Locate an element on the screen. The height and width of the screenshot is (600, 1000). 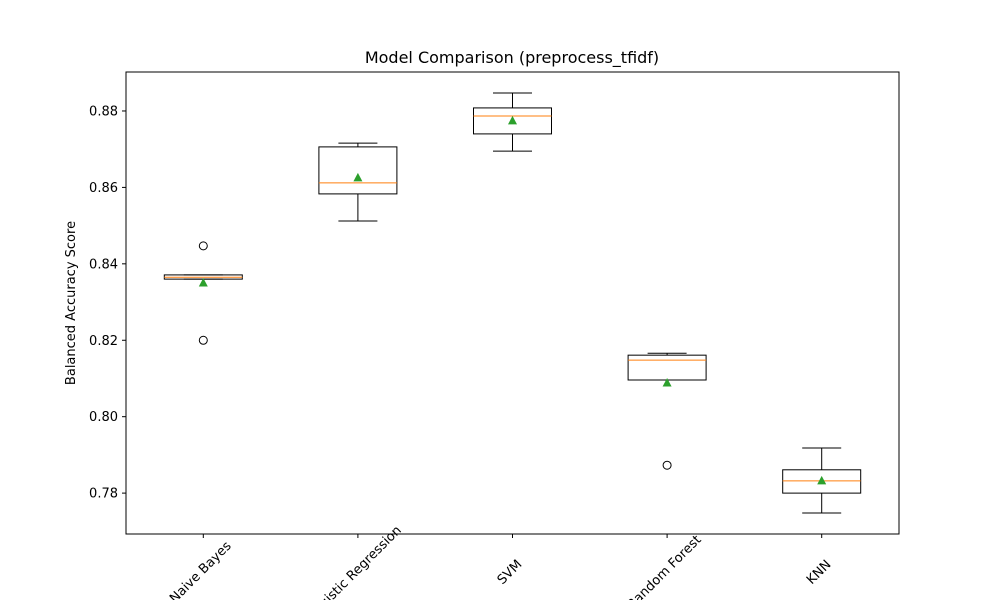
x-tick-label: Random Forest is located at coordinates (665, 566).